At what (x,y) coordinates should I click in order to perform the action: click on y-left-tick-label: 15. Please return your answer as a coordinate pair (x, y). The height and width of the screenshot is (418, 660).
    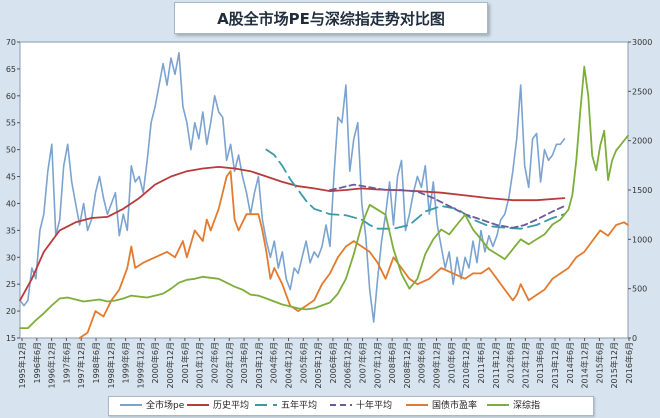
    Looking at the image, I should click on (11, 338).